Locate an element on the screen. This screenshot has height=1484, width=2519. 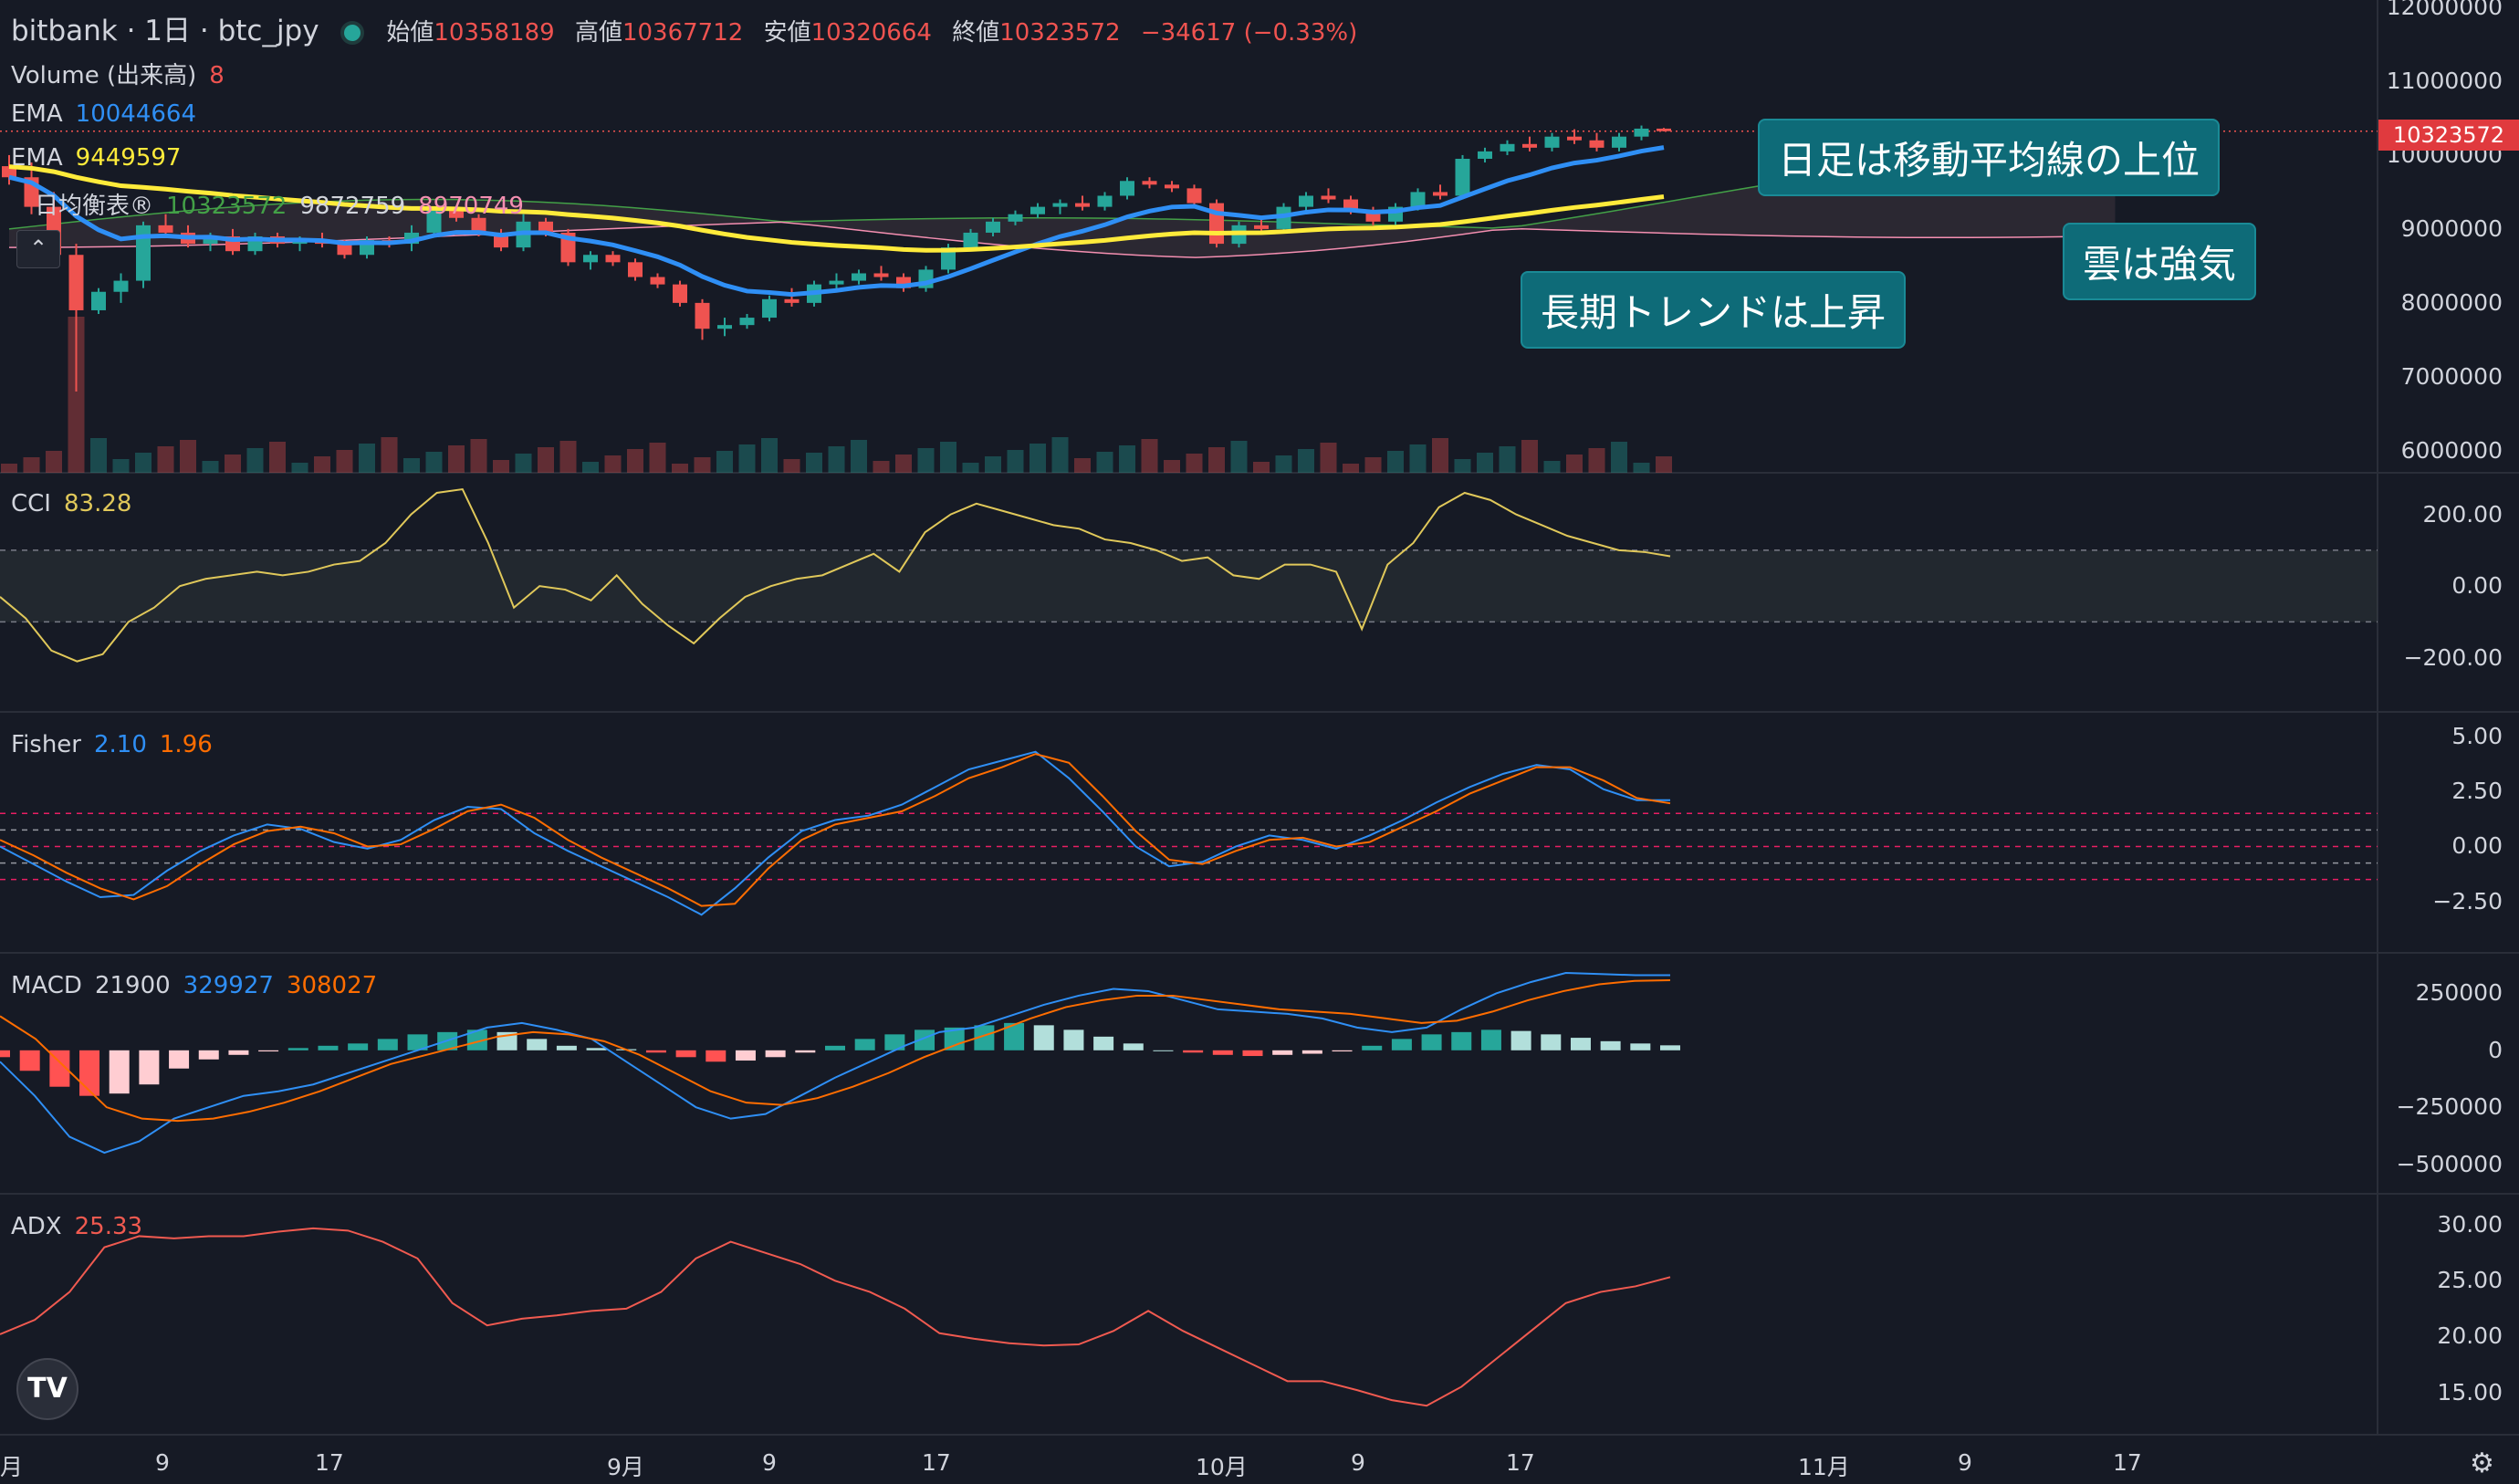
macd-pane is located at coordinates (840, 1063).